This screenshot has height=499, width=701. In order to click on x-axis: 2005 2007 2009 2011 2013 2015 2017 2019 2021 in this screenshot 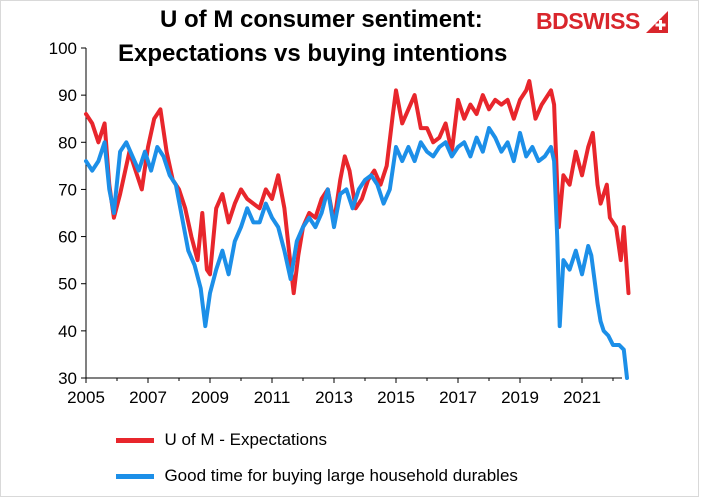, I will do `click(340, 392)`.